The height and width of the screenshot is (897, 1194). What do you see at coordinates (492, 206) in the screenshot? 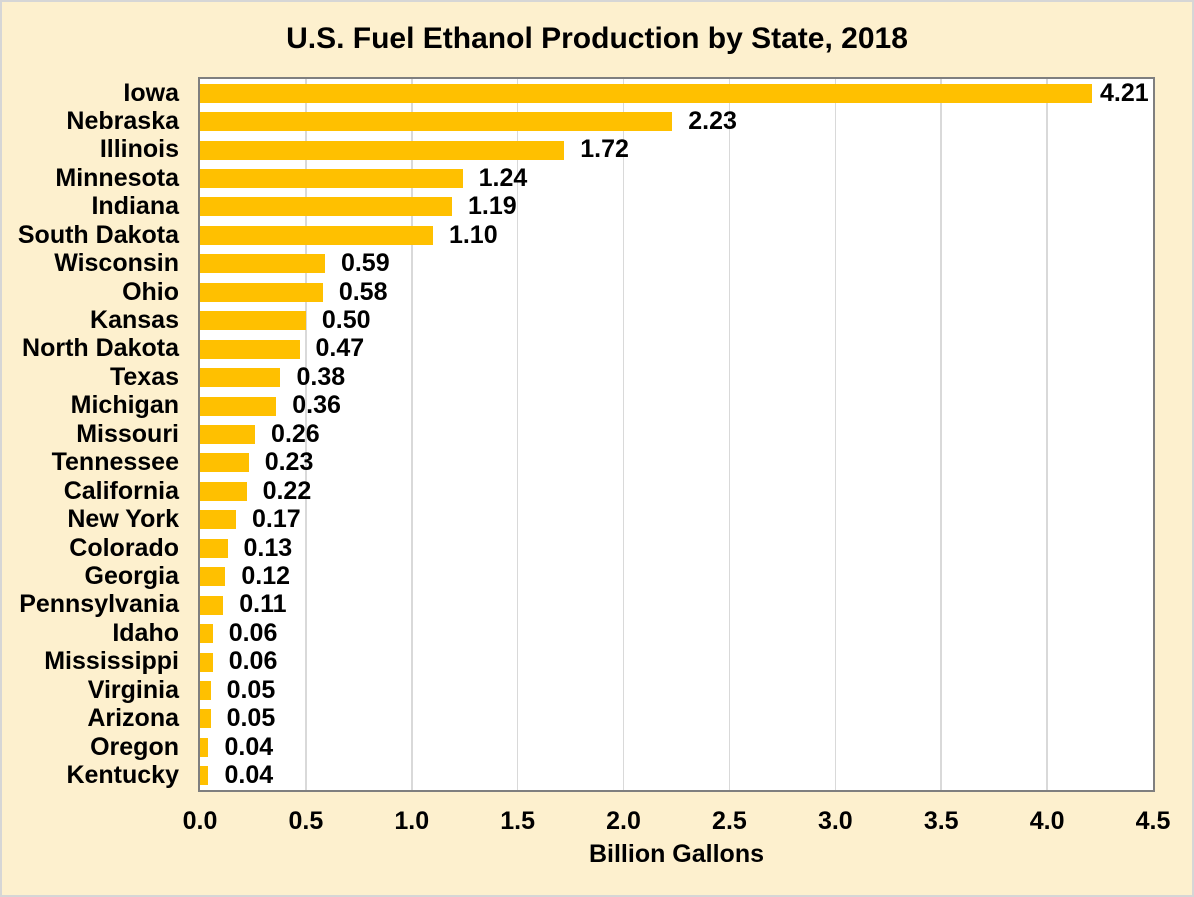
I see `value-label: 1.19` at bounding box center [492, 206].